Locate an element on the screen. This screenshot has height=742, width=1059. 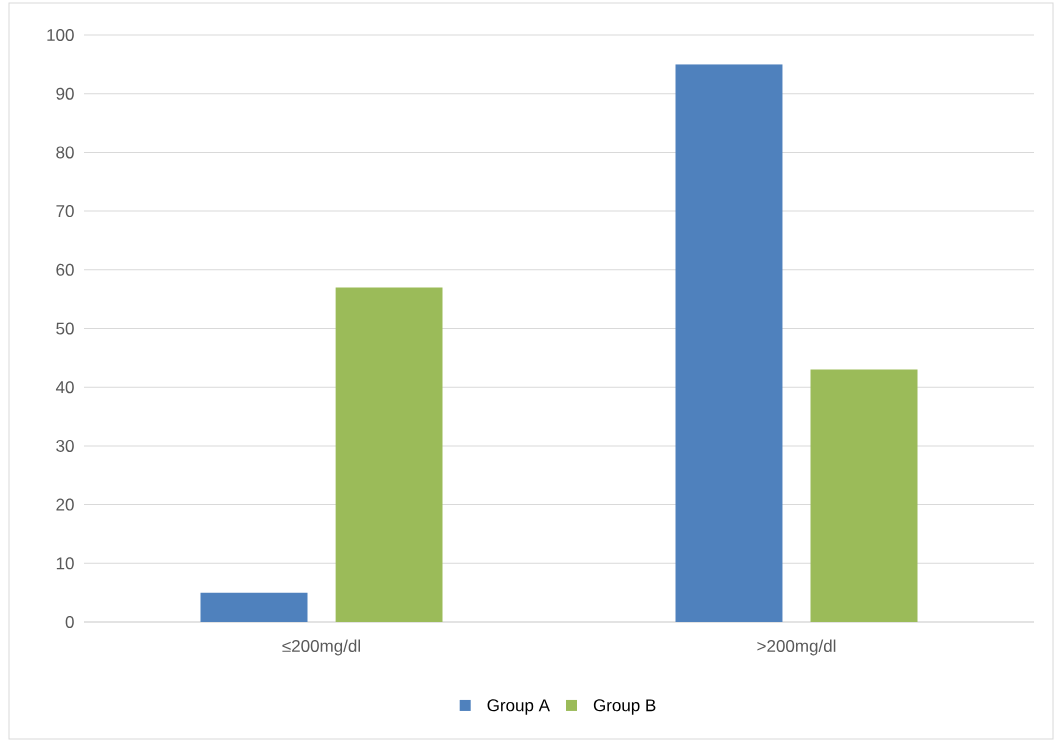
x-tick-label: >200mg/dl is located at coordinates (796, 647).